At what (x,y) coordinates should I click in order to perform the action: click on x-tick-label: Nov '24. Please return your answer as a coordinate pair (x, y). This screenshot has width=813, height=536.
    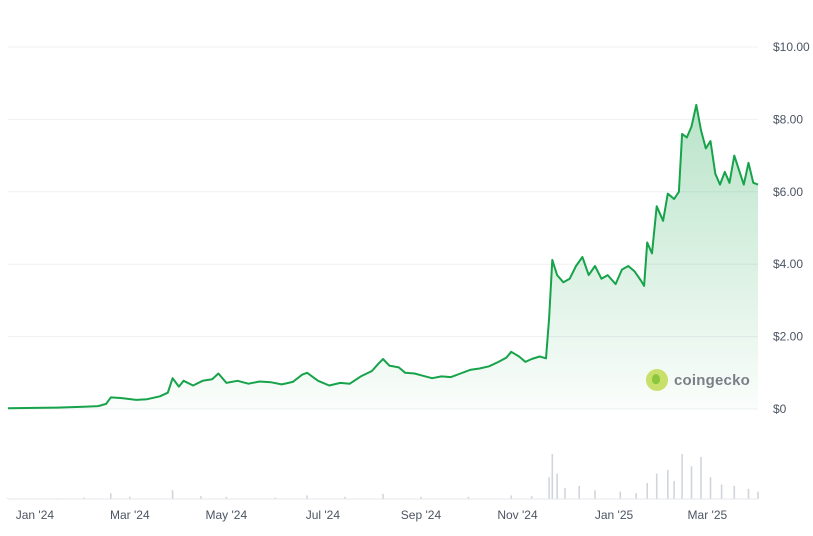
    Looking at the image, I should click on (517, 515).